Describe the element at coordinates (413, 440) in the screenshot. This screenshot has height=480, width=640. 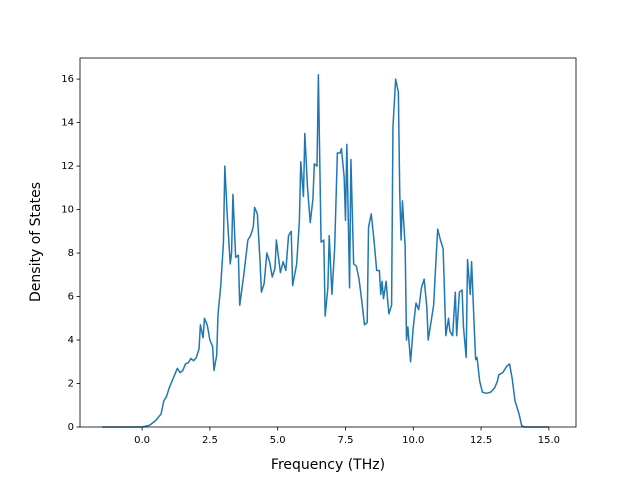
I see `x-tick-label: 10.0` at that location.